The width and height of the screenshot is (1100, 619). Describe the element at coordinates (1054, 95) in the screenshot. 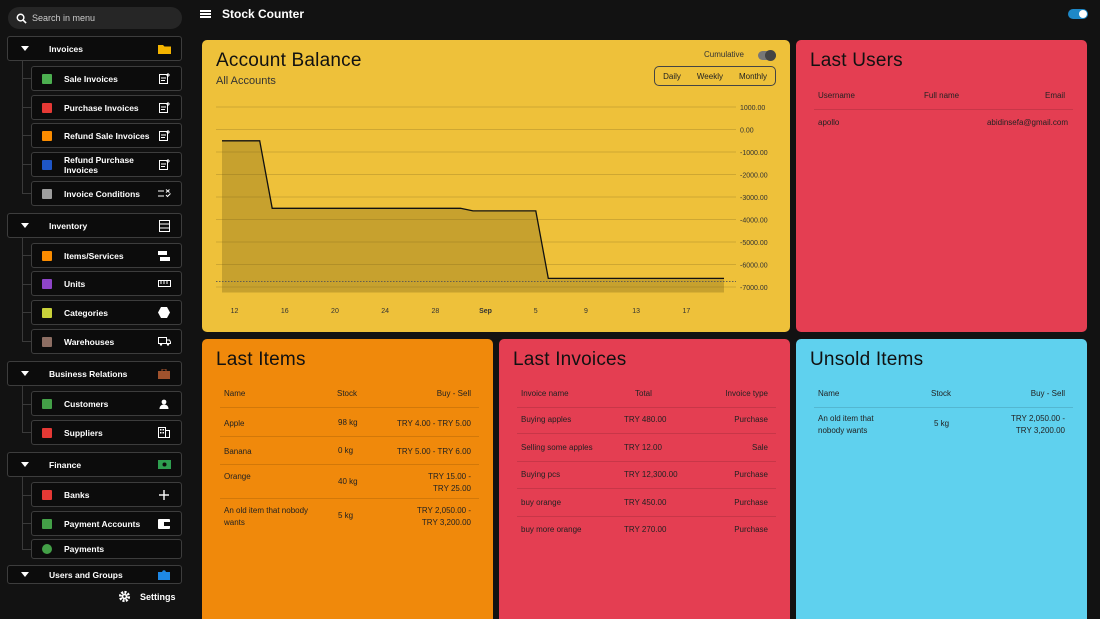

I see `column-header: Email` at that location.